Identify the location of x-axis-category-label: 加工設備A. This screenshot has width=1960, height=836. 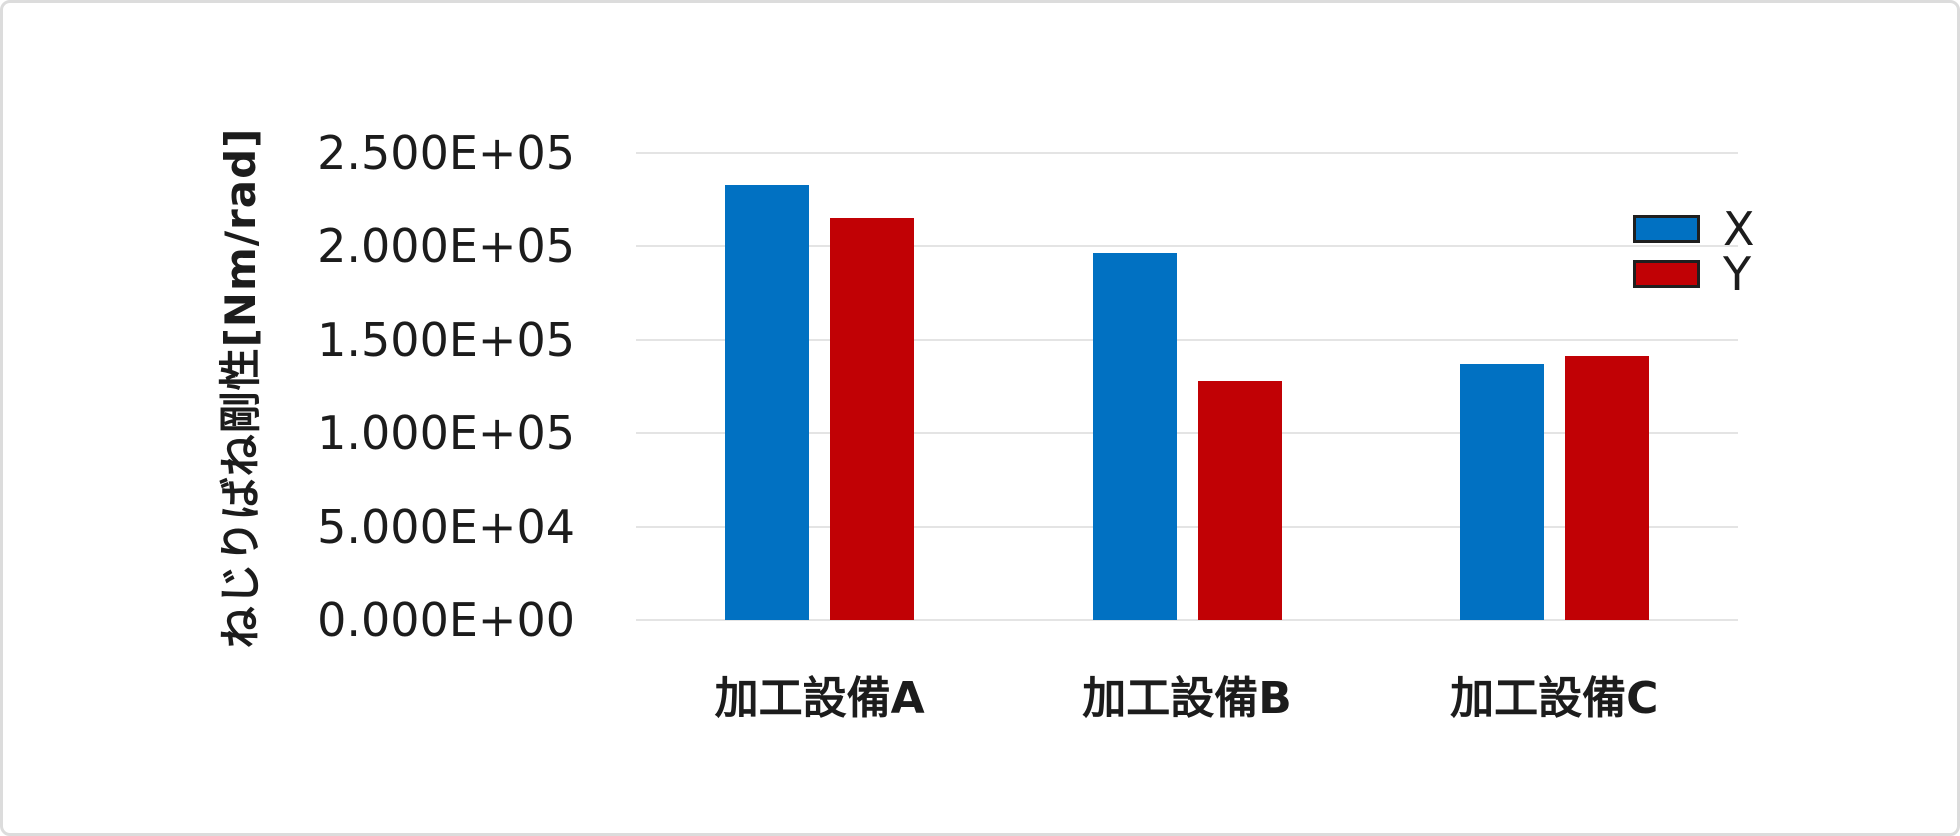
(819, 698).